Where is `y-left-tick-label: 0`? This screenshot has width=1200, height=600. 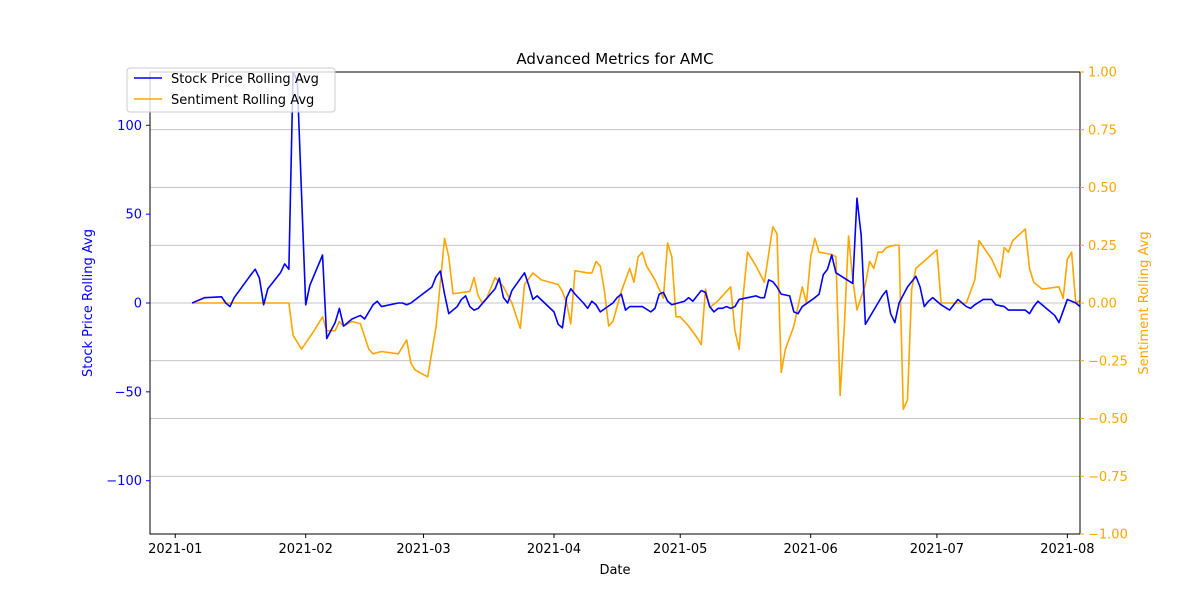 y-left-tick-label: 0 is located at coordinates (138, 304).